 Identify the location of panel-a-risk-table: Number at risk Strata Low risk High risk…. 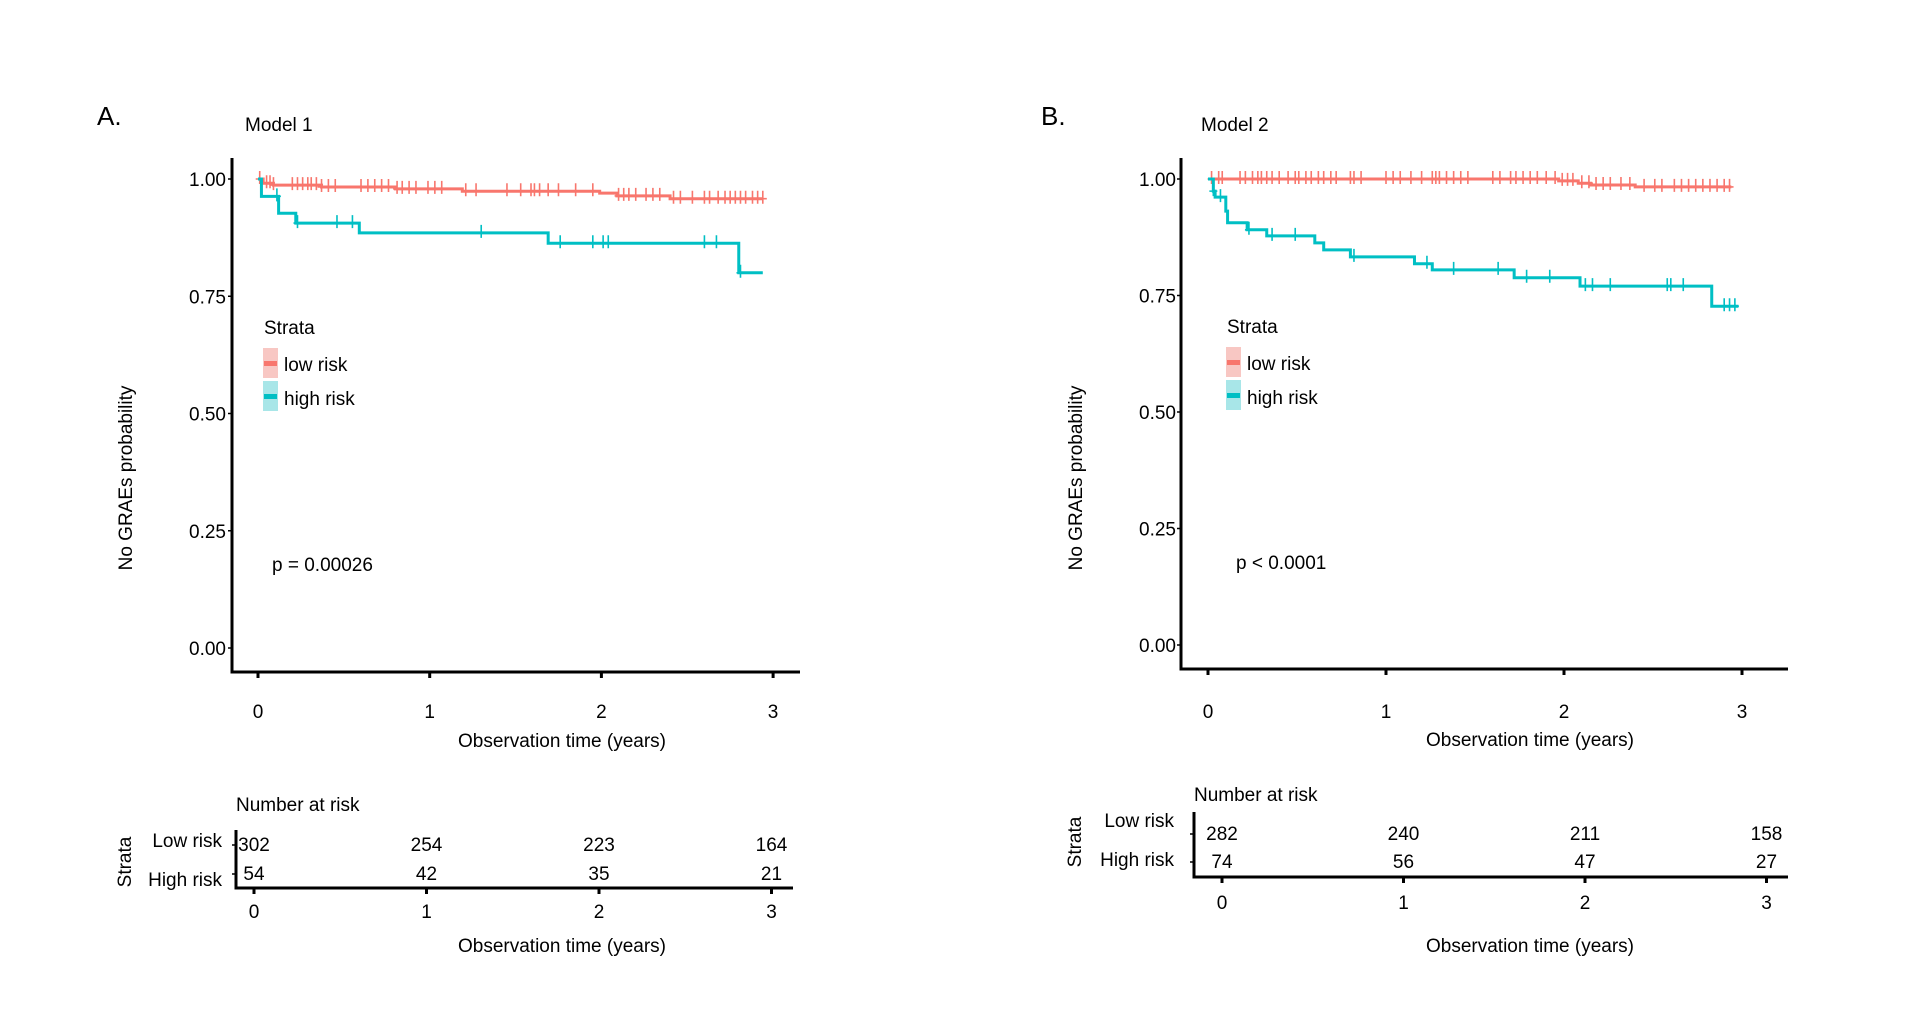
(454, 876).